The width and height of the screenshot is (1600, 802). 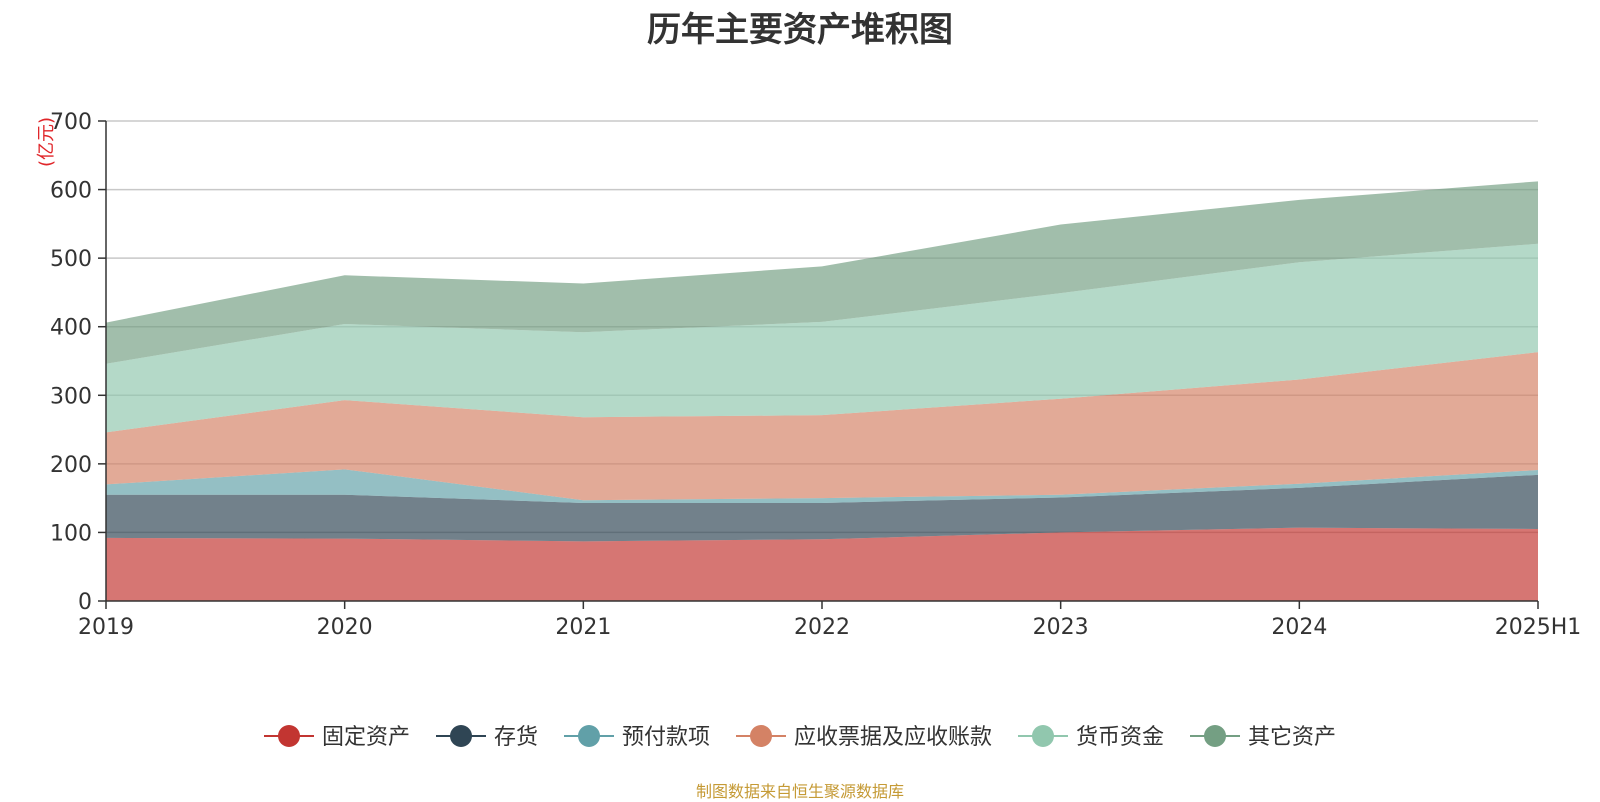 What do you see at coordinates (366, 737) in the screenshot?
I see `legend-label-1: 固定资产` at bounding box center [366, 737].